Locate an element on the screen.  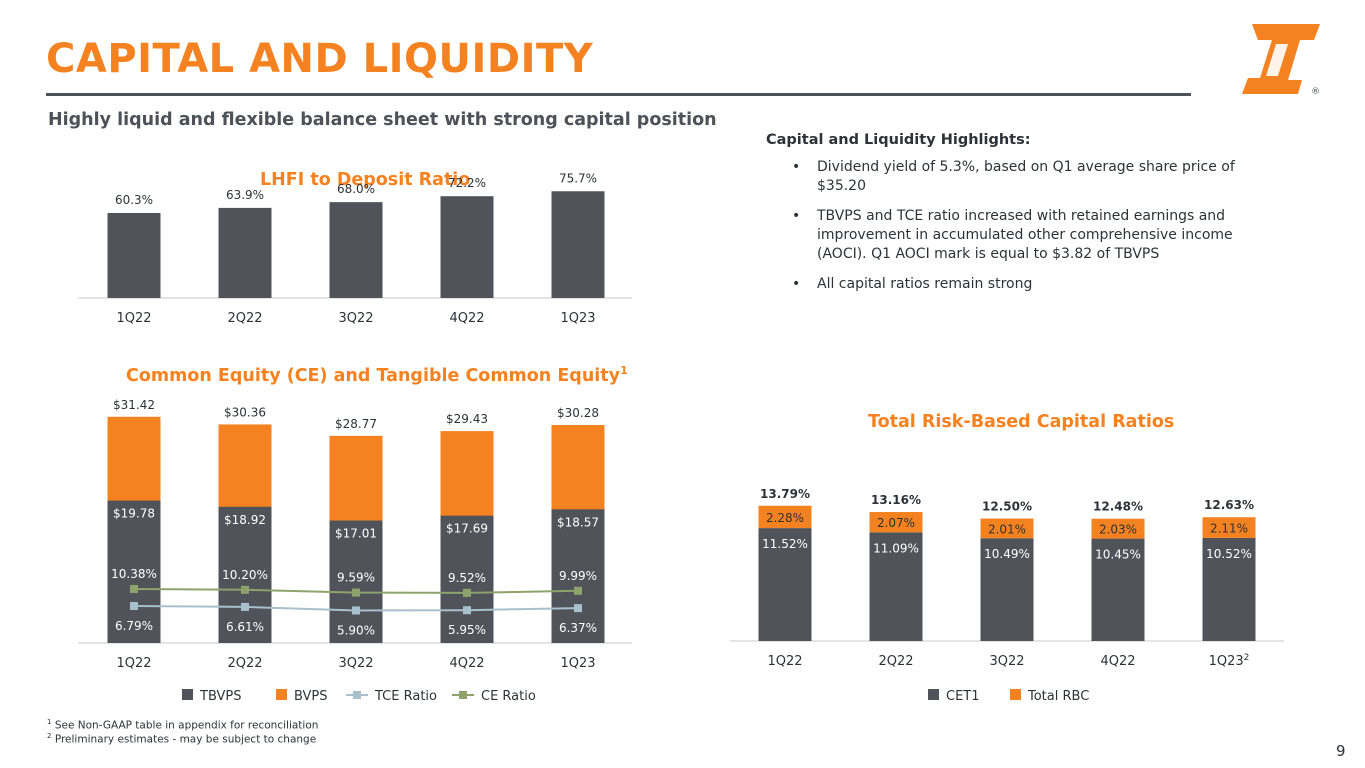
rbc-x-tick-sup: 2 is located at coordinates (1247, 658).